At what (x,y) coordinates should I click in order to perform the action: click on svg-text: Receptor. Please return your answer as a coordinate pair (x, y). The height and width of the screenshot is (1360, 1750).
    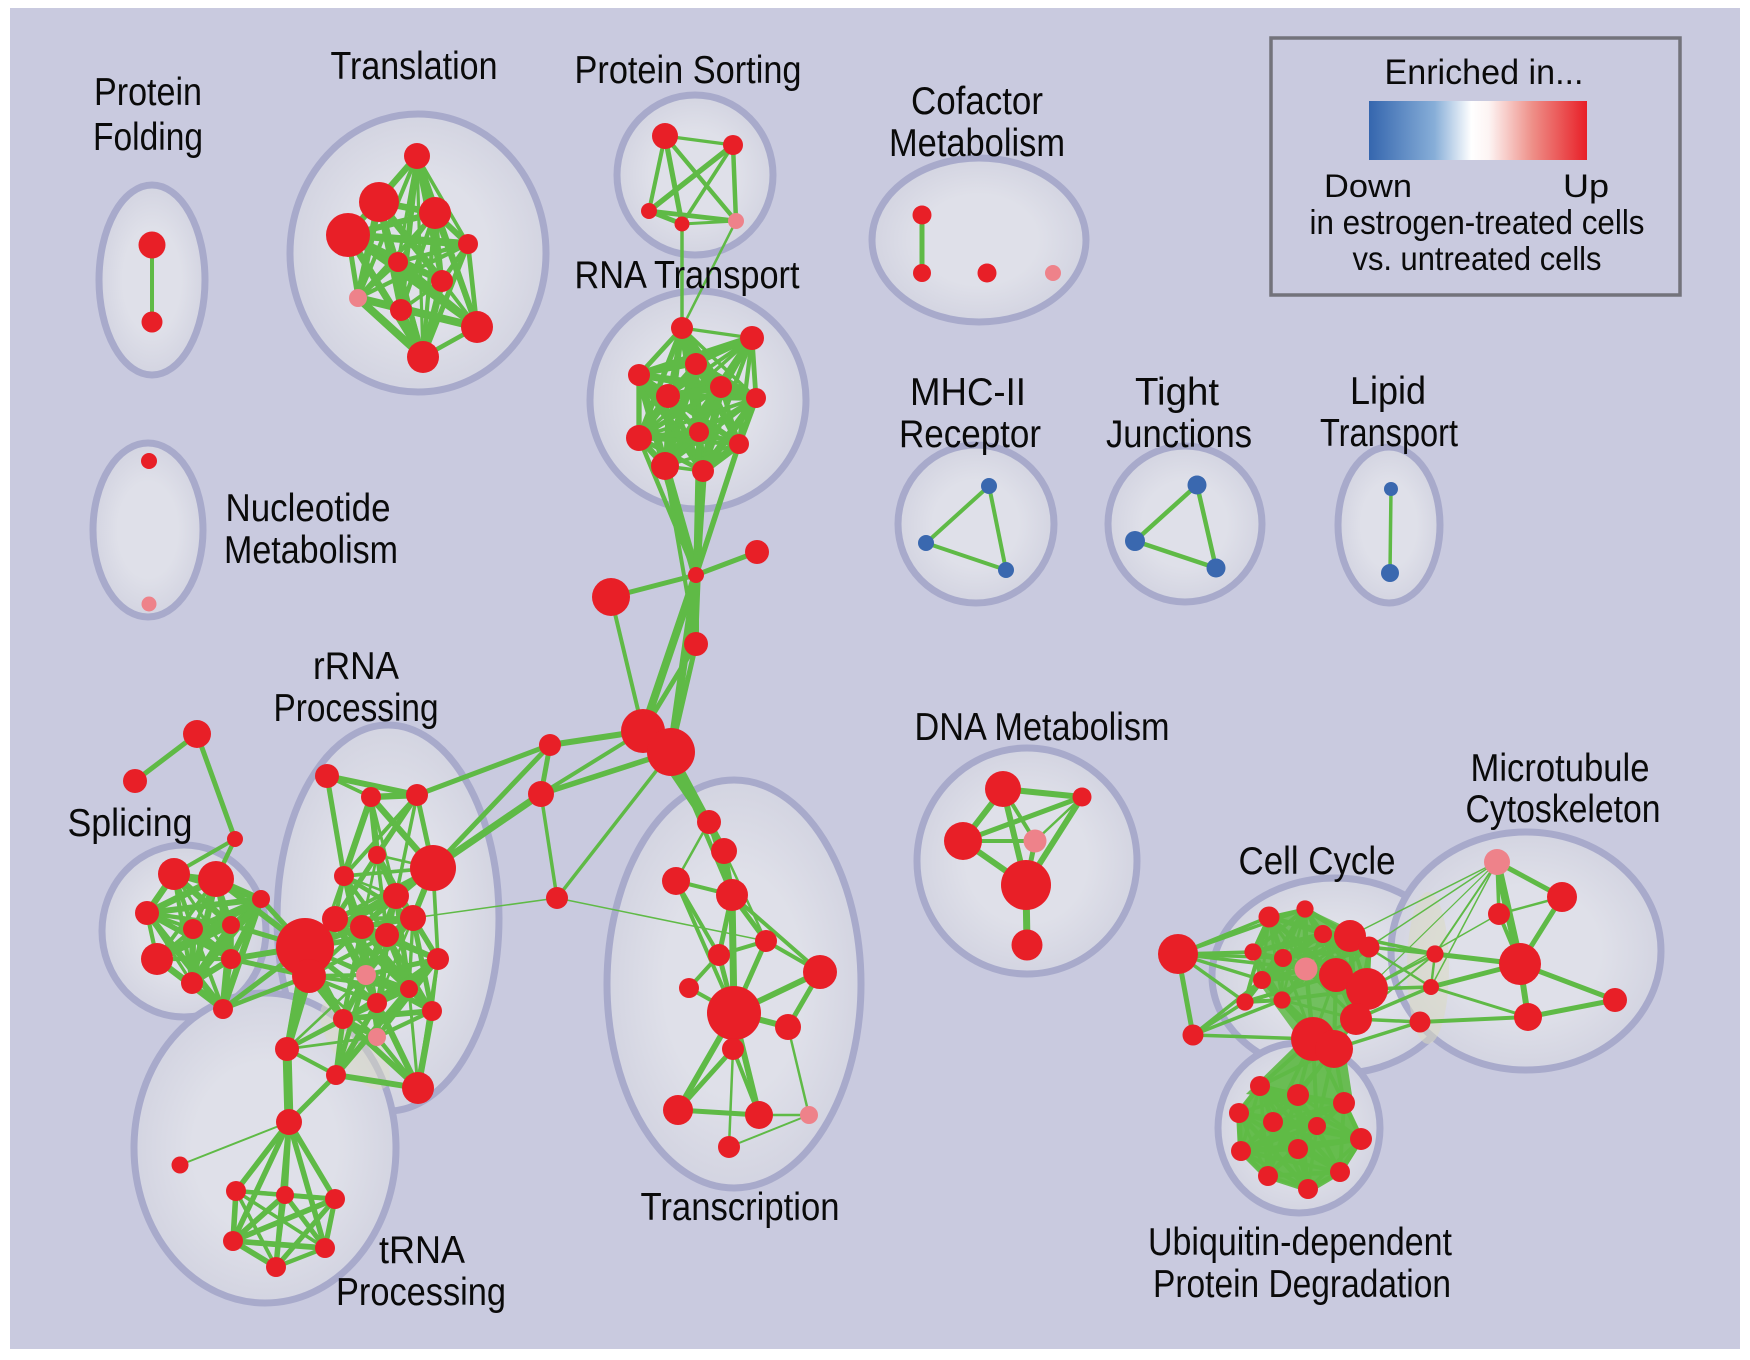
    Looking at the image, I should click on (970, 434).